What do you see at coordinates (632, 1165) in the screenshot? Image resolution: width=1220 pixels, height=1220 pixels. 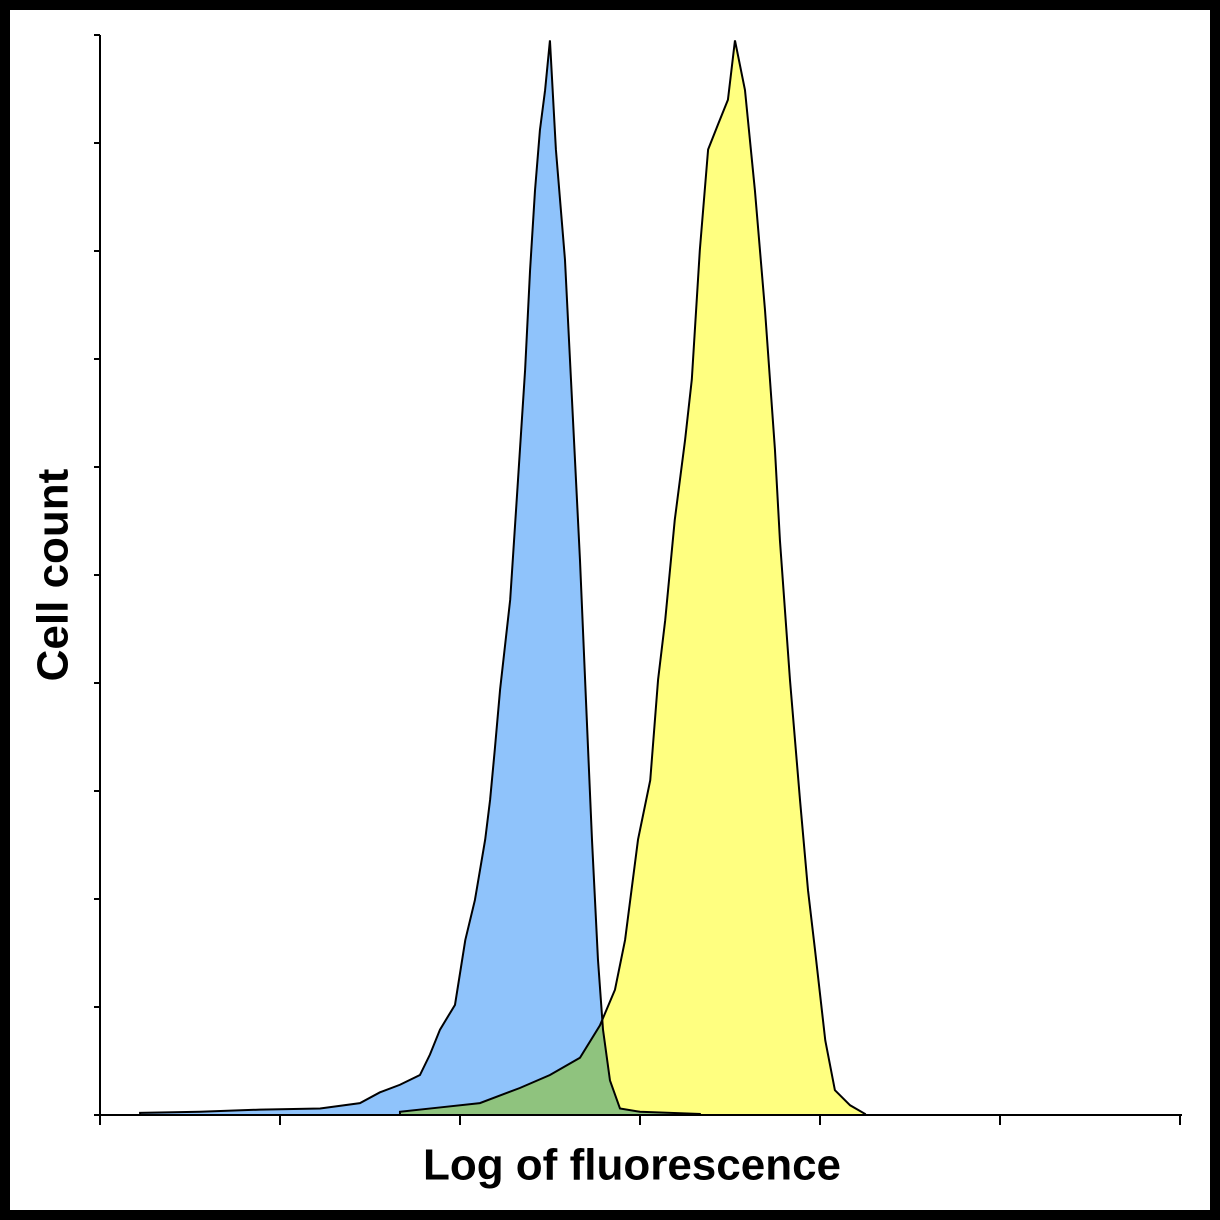 I see `x-axis-label: Log of fluorescence` at bounding box center [632, 1165].